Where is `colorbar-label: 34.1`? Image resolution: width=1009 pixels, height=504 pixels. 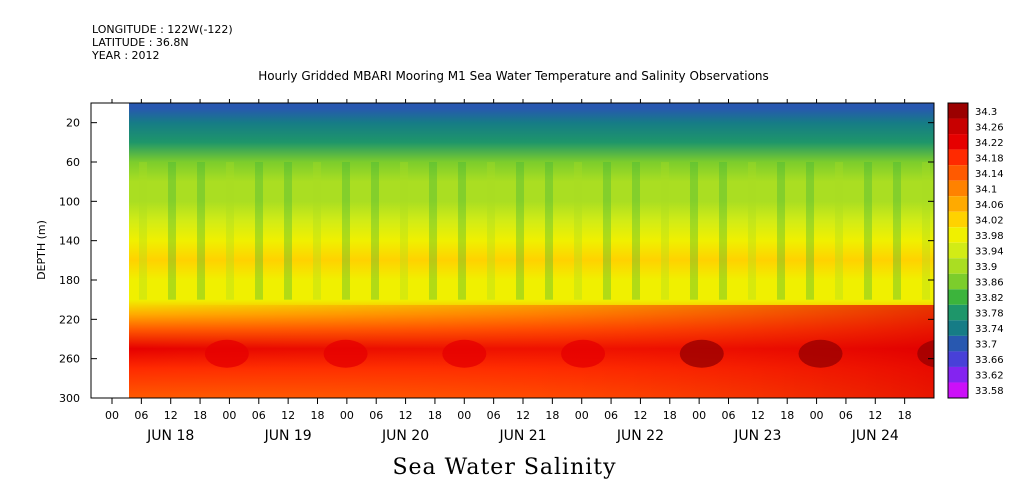
colorbar-label: 34.1 is located at coordinates (986, 189).